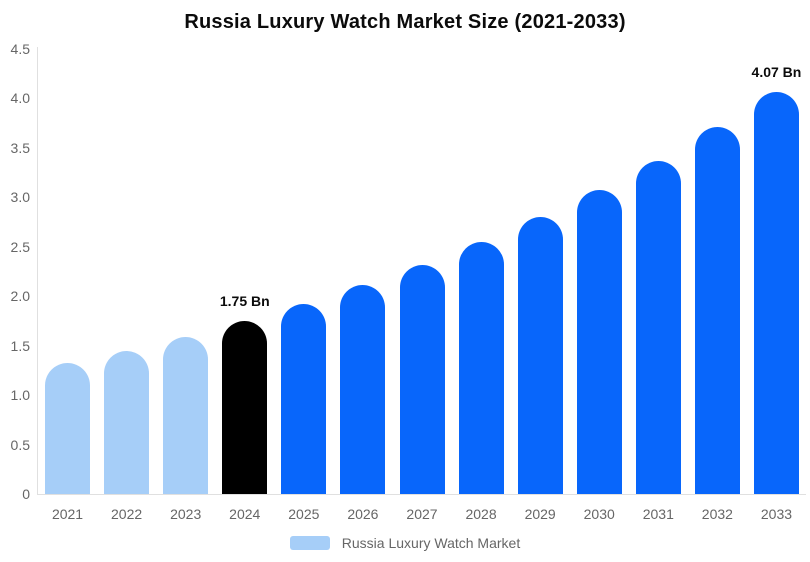 The height and width of the screenshot is (562, 810). I want to click on x-axis-label-2024: 2024, so click(245, 514).